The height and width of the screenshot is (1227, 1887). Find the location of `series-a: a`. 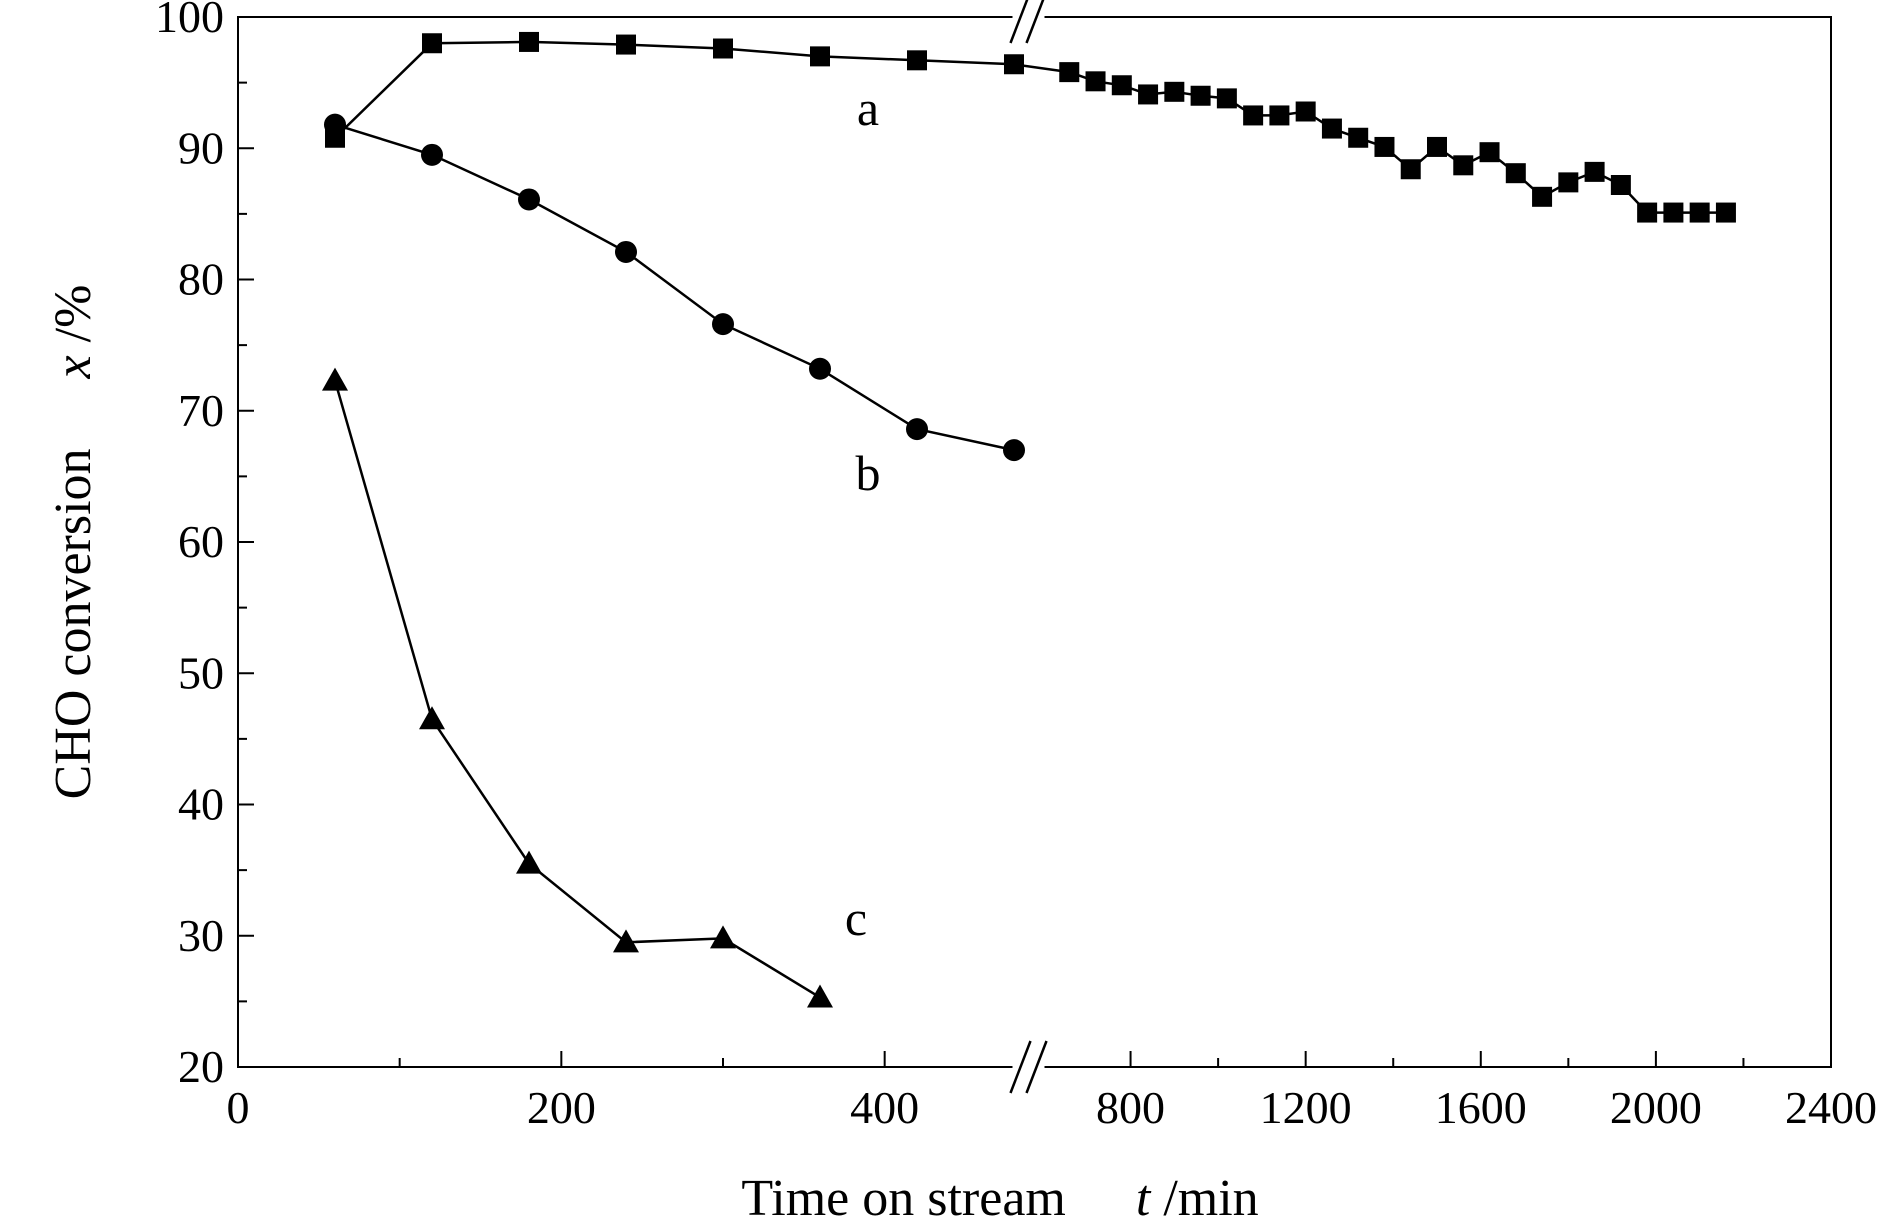

series-a: a is located at coordinates (1030, 127).